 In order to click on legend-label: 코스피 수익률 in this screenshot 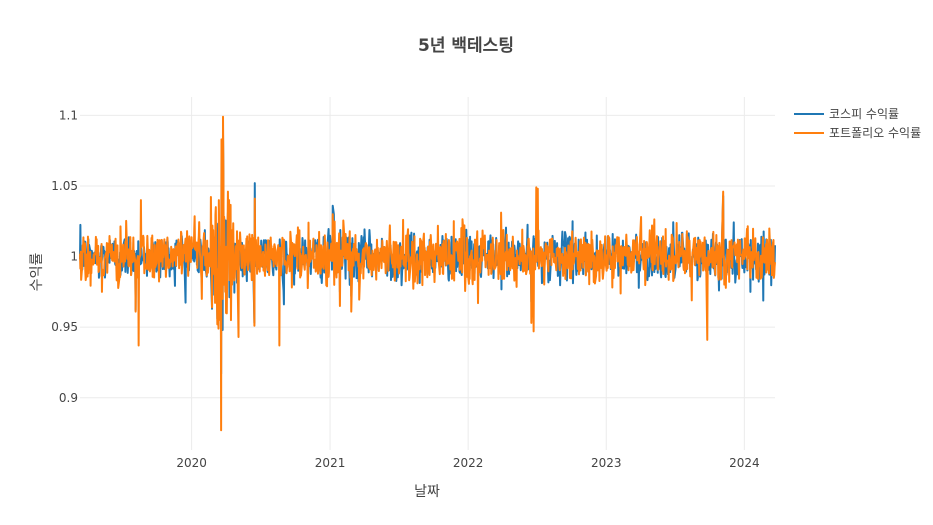, I will do `click(864, 114)`.